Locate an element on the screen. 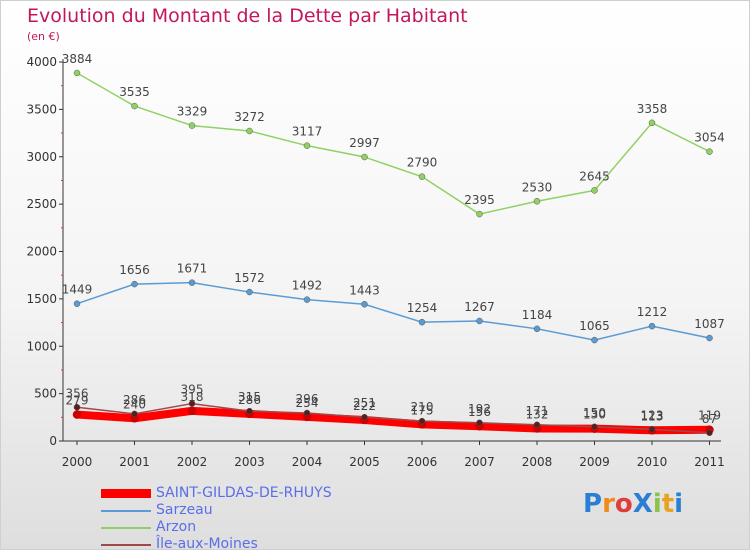 The image size is (750, 553). data-label: 254 is located at coordinates (307, 403).